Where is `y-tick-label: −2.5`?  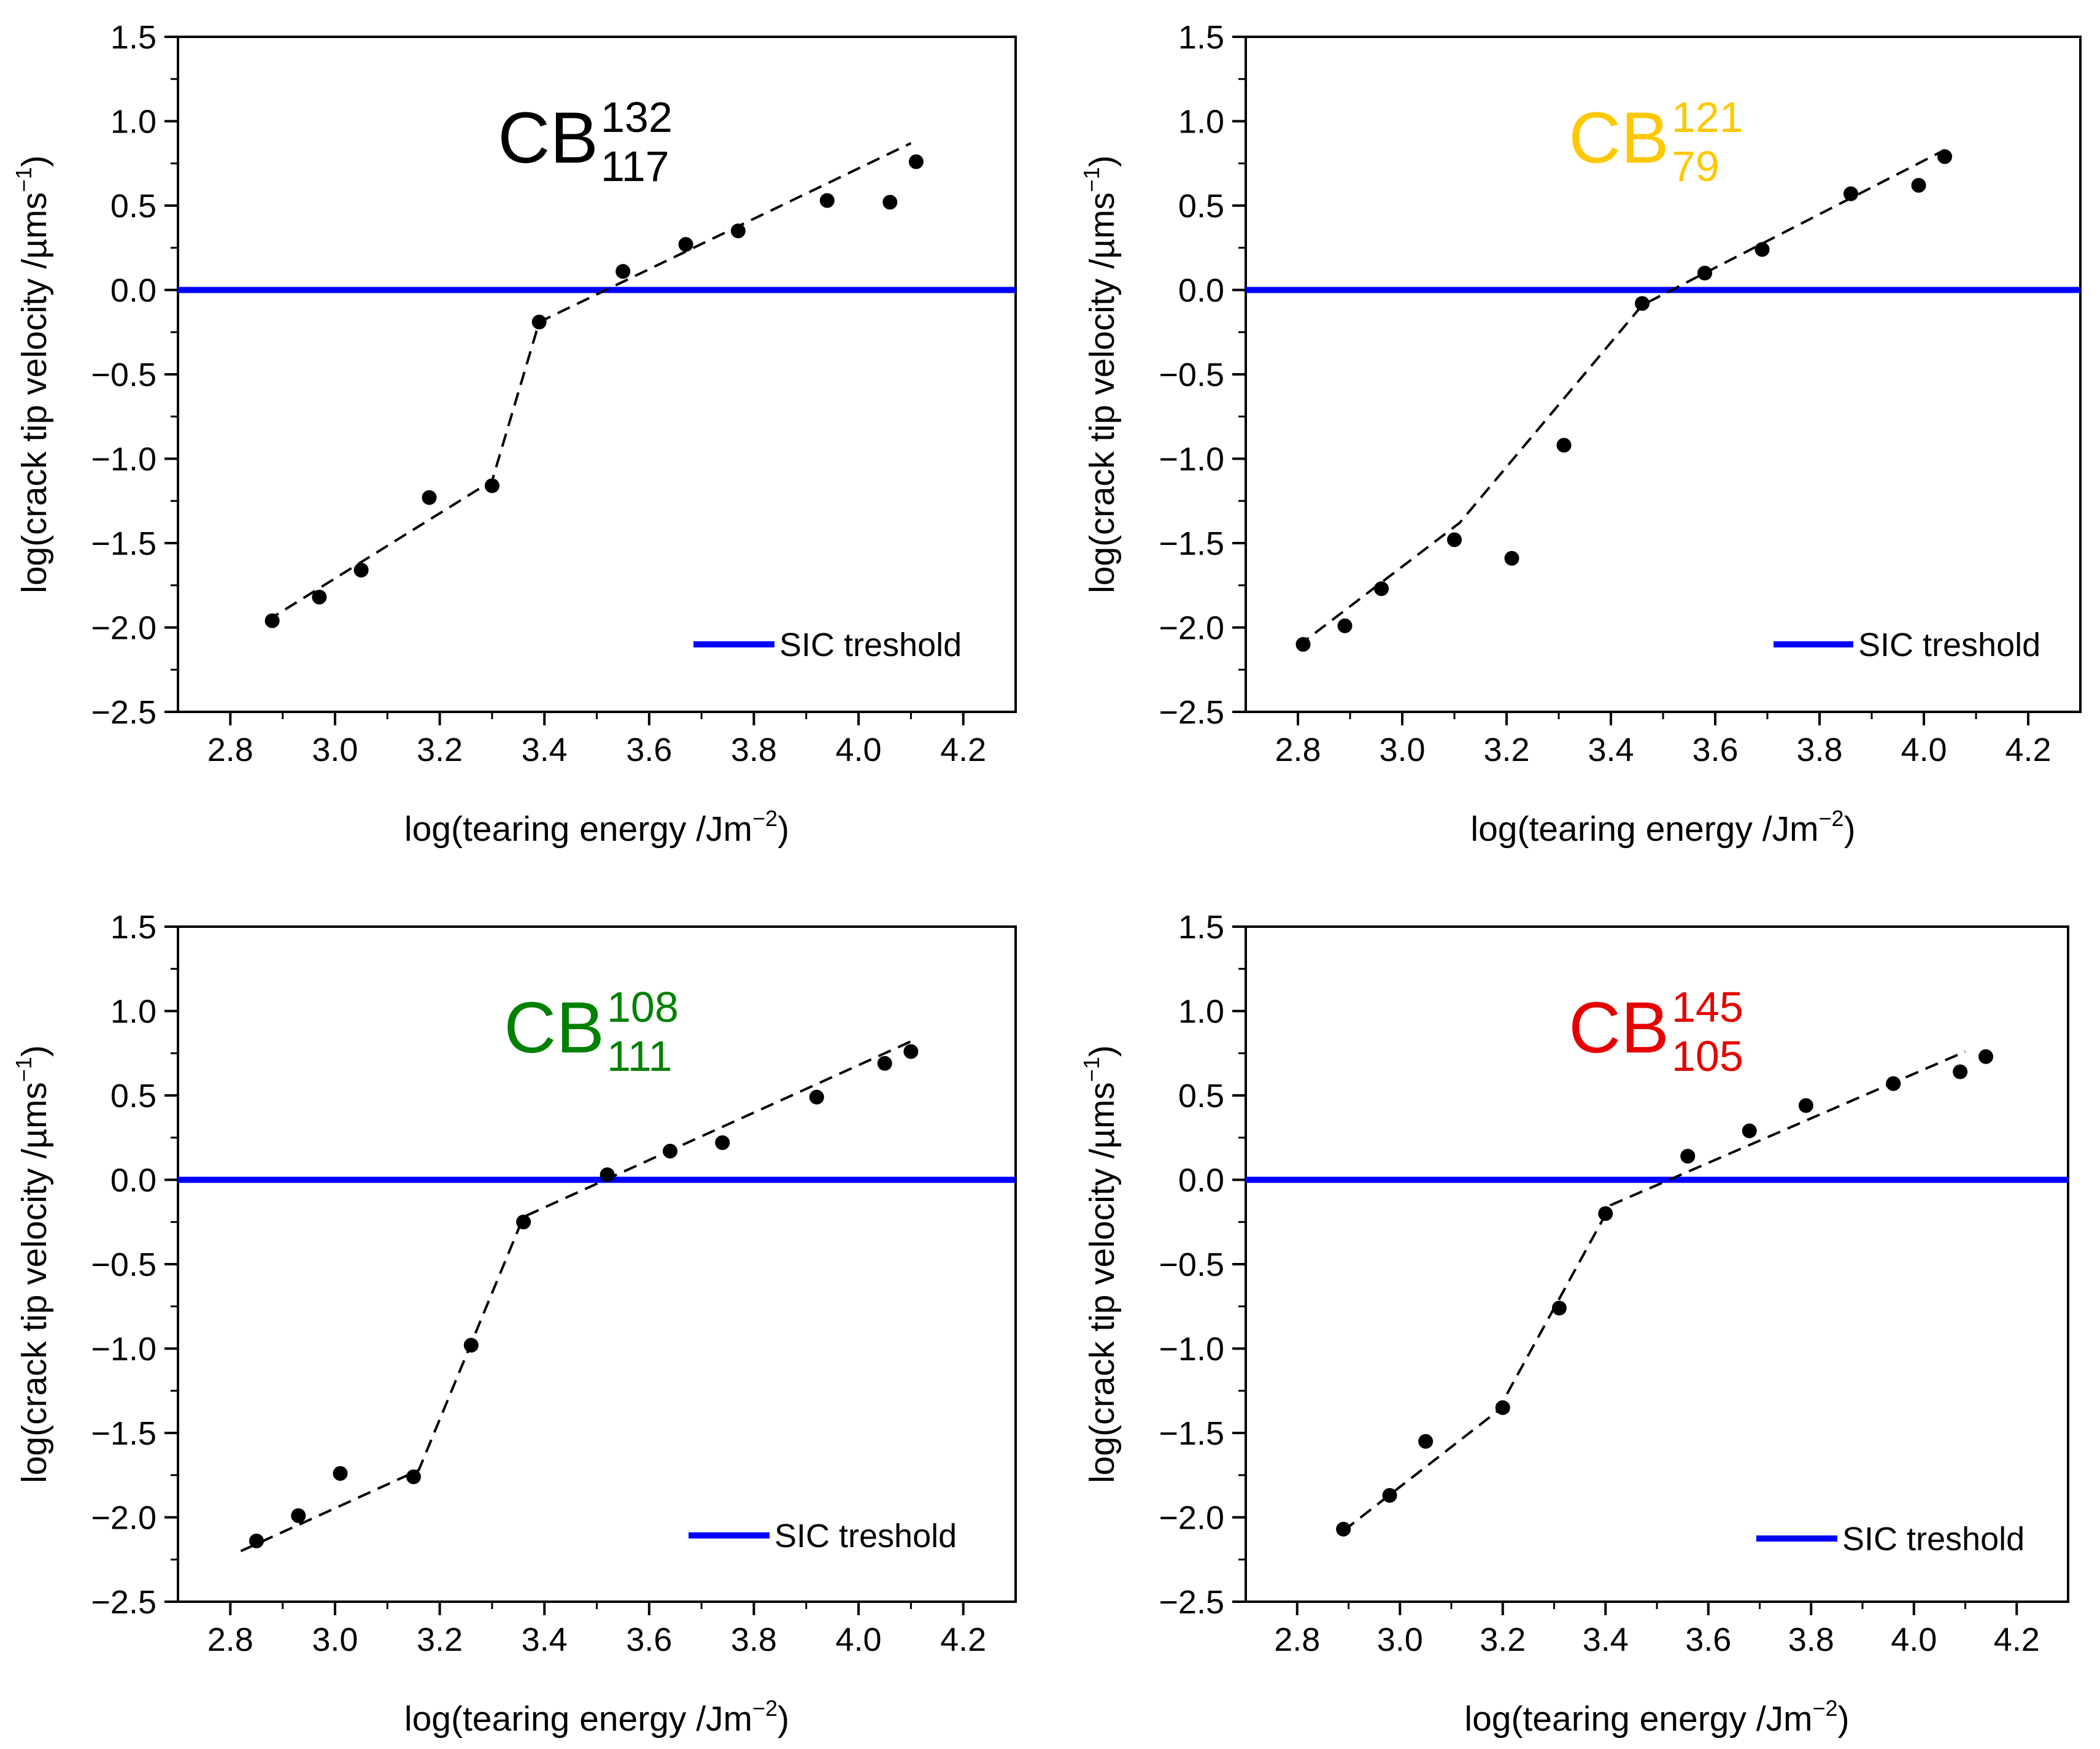 y-tick-label: −2.5 is located at coordinates (1191, 712).